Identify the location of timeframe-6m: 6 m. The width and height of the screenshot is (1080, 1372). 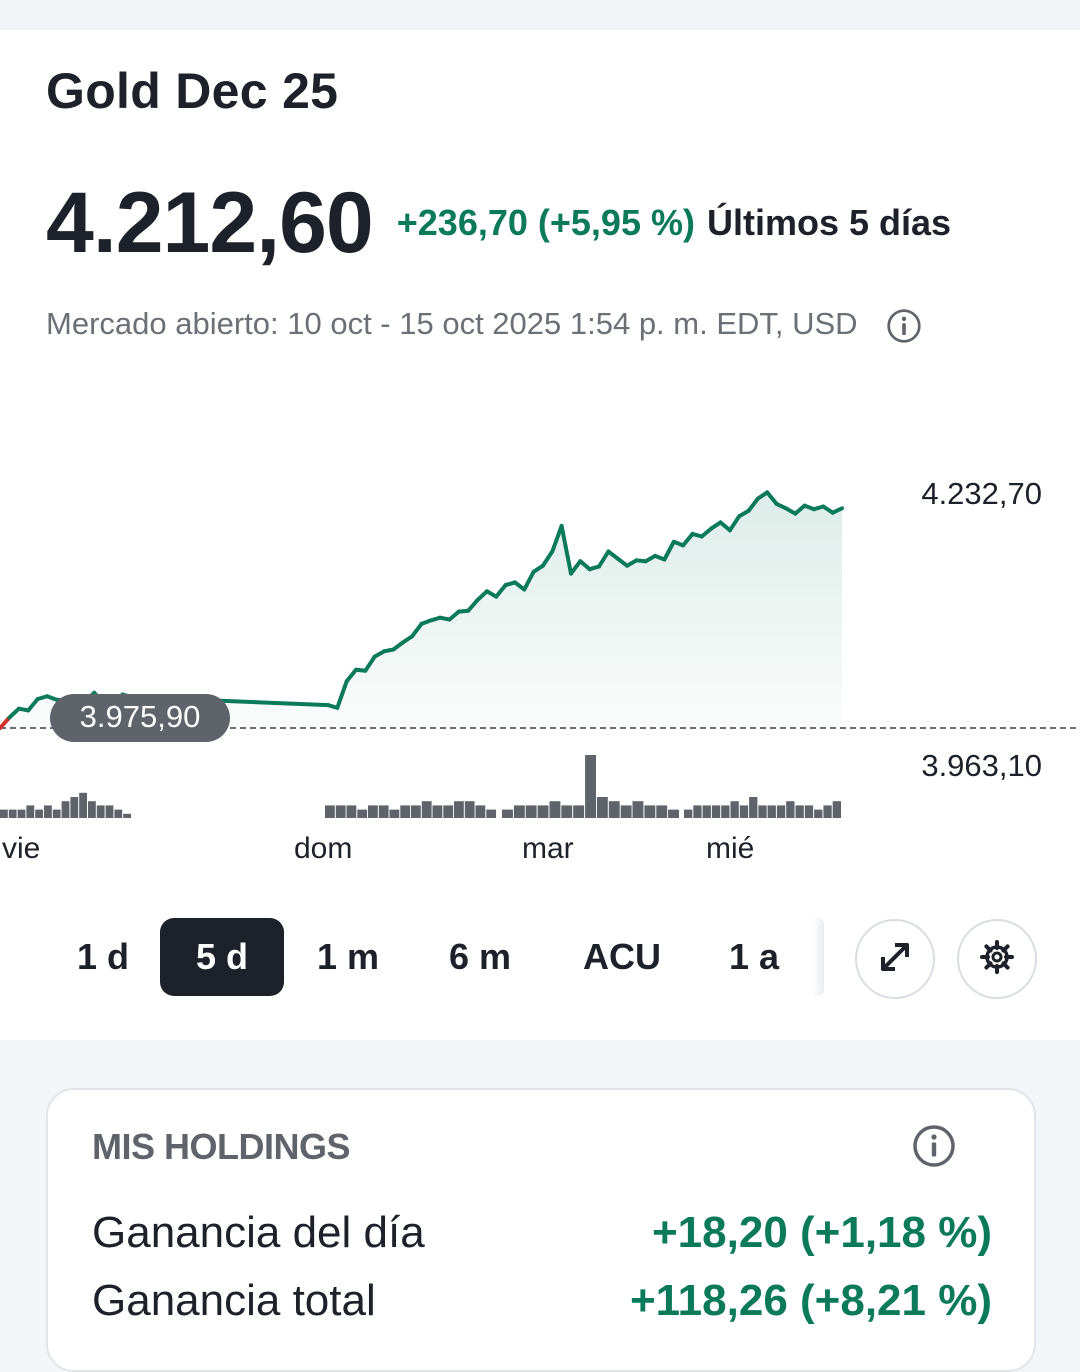
(480, 957).